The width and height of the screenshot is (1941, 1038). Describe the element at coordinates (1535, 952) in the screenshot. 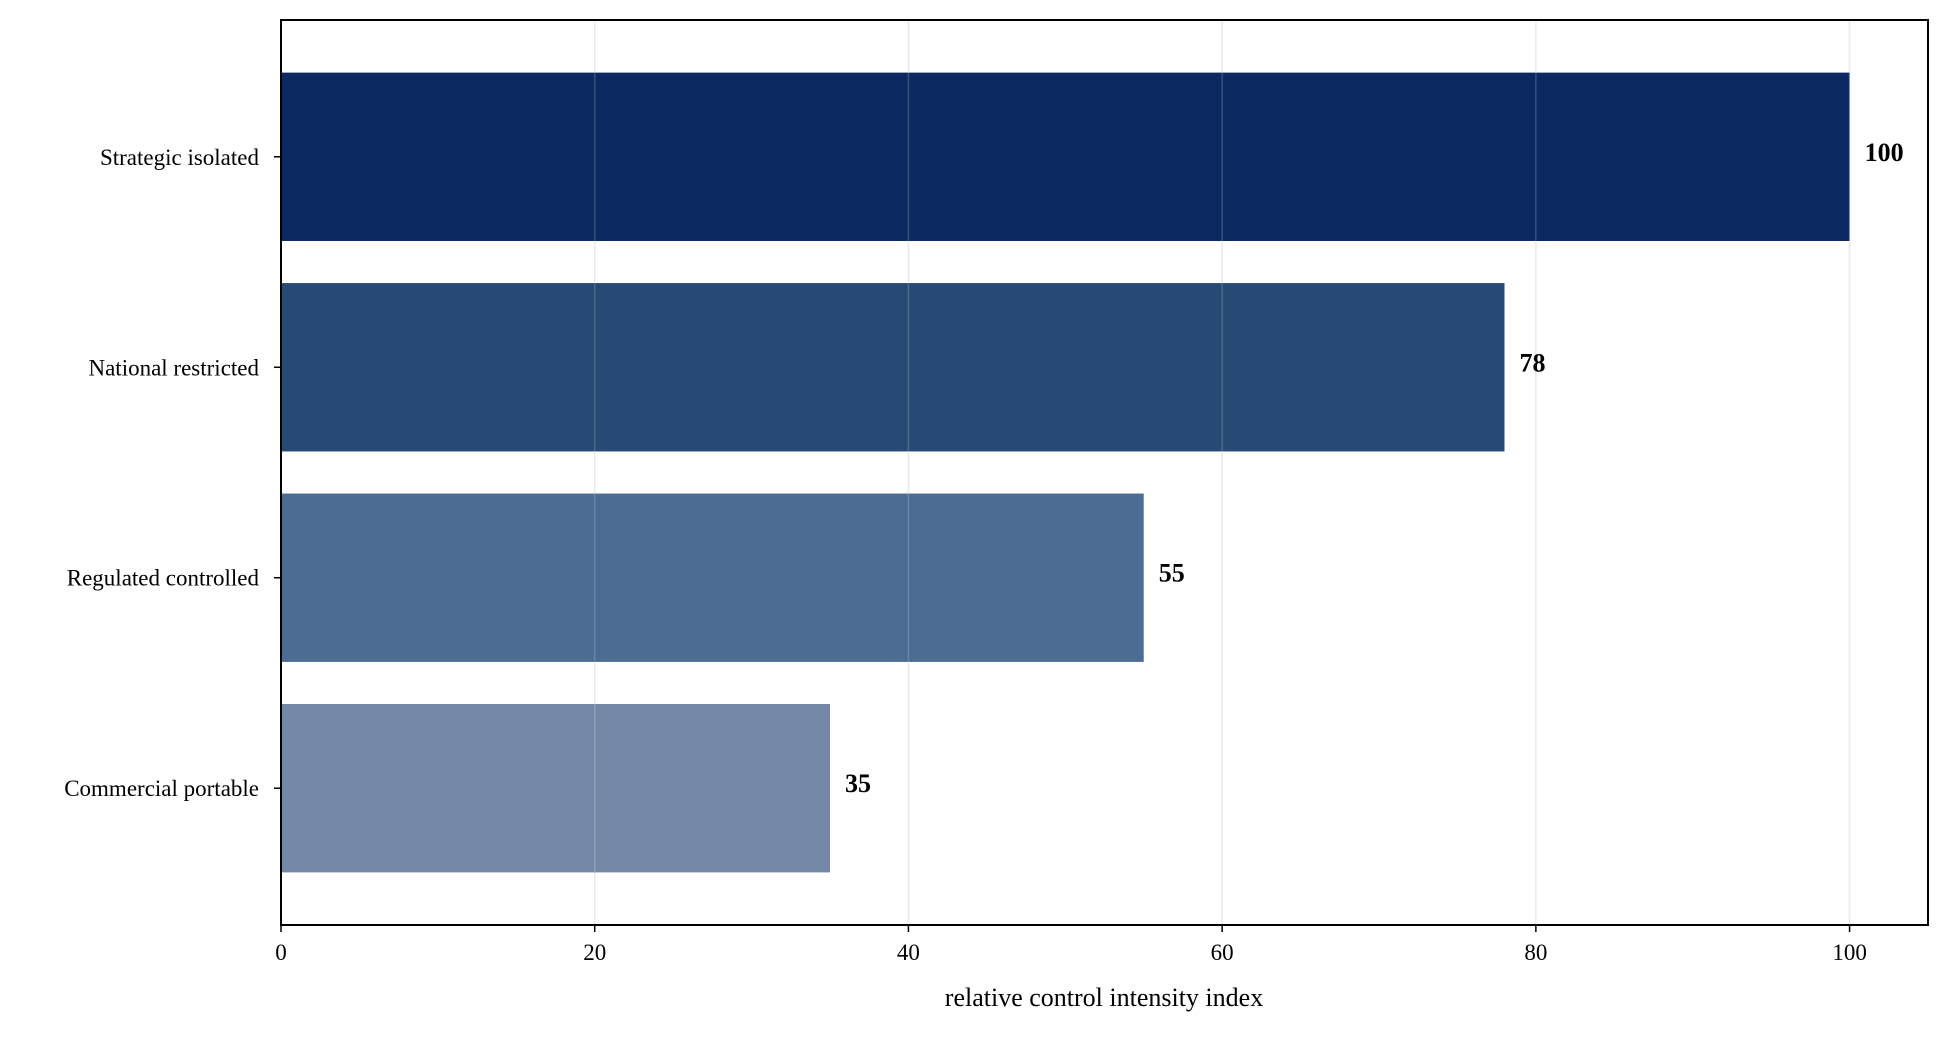

I see `x-tick-label: 80` at that location.